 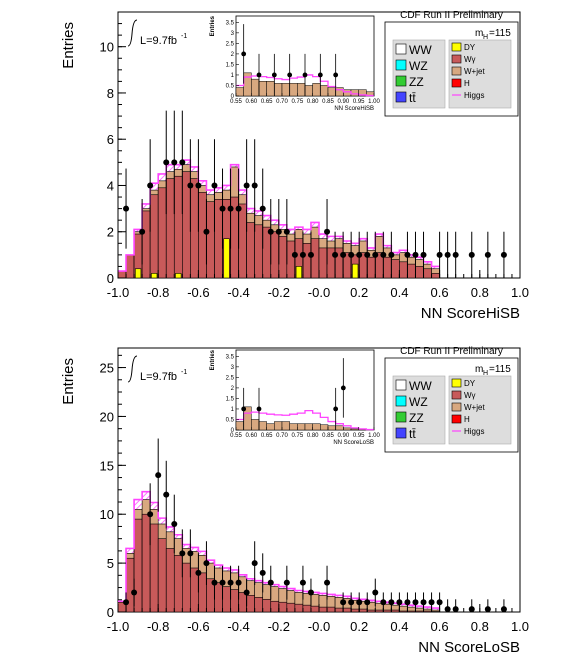 I want to click on x-tick-label: -0.2, so click(x=279, y=626).